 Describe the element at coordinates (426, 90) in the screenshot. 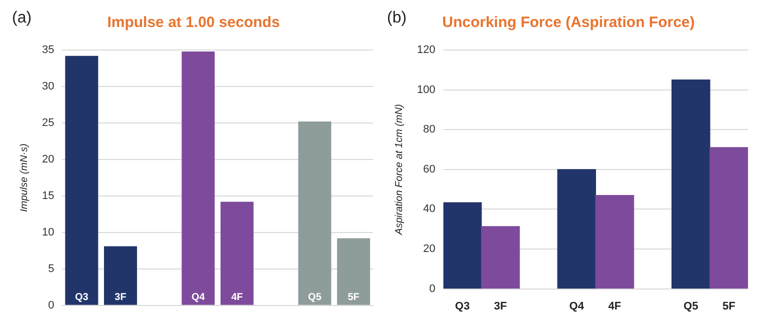

I see `y-tick-label: 100` at that location.